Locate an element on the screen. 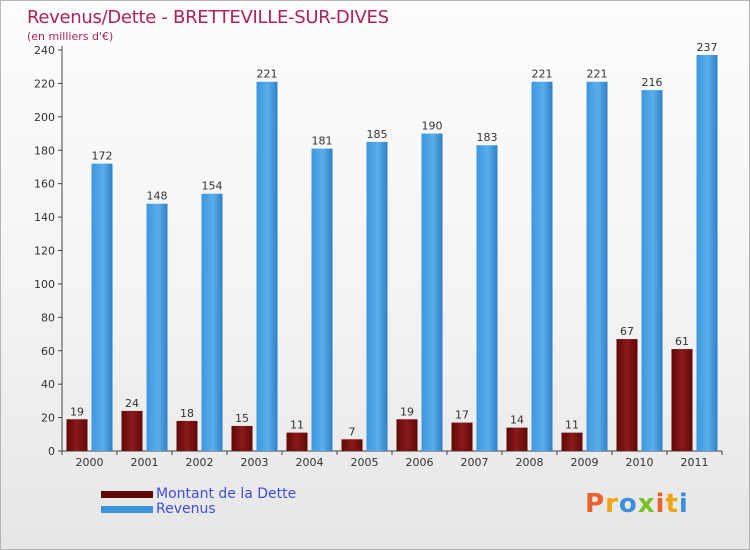 The height and width of the screenshot is (550, 750). x-tick-label: 2000 is located at coordinates (90, 462).